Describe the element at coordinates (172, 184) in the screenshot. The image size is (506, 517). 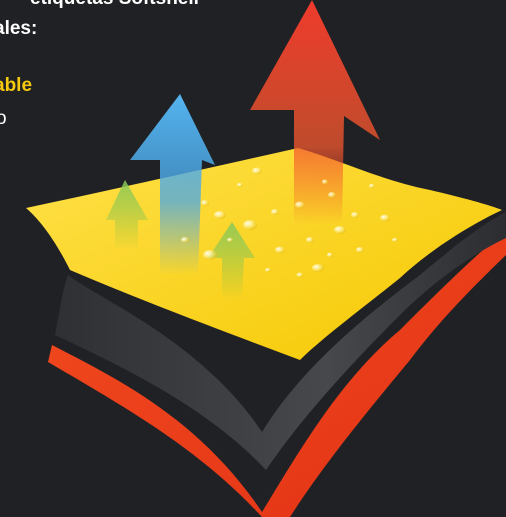
I see `blue-arrow` at that location.